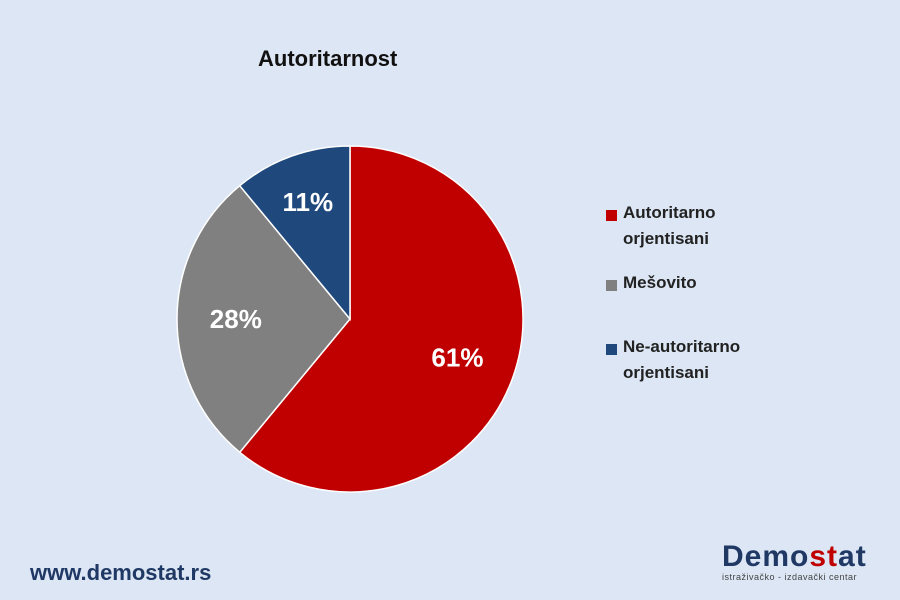  What do you see at coordinates (666, 238) in the screenshot?
I see `legend-label-autoritarno-line2: orjentisani` at bounding box center [666, 238].